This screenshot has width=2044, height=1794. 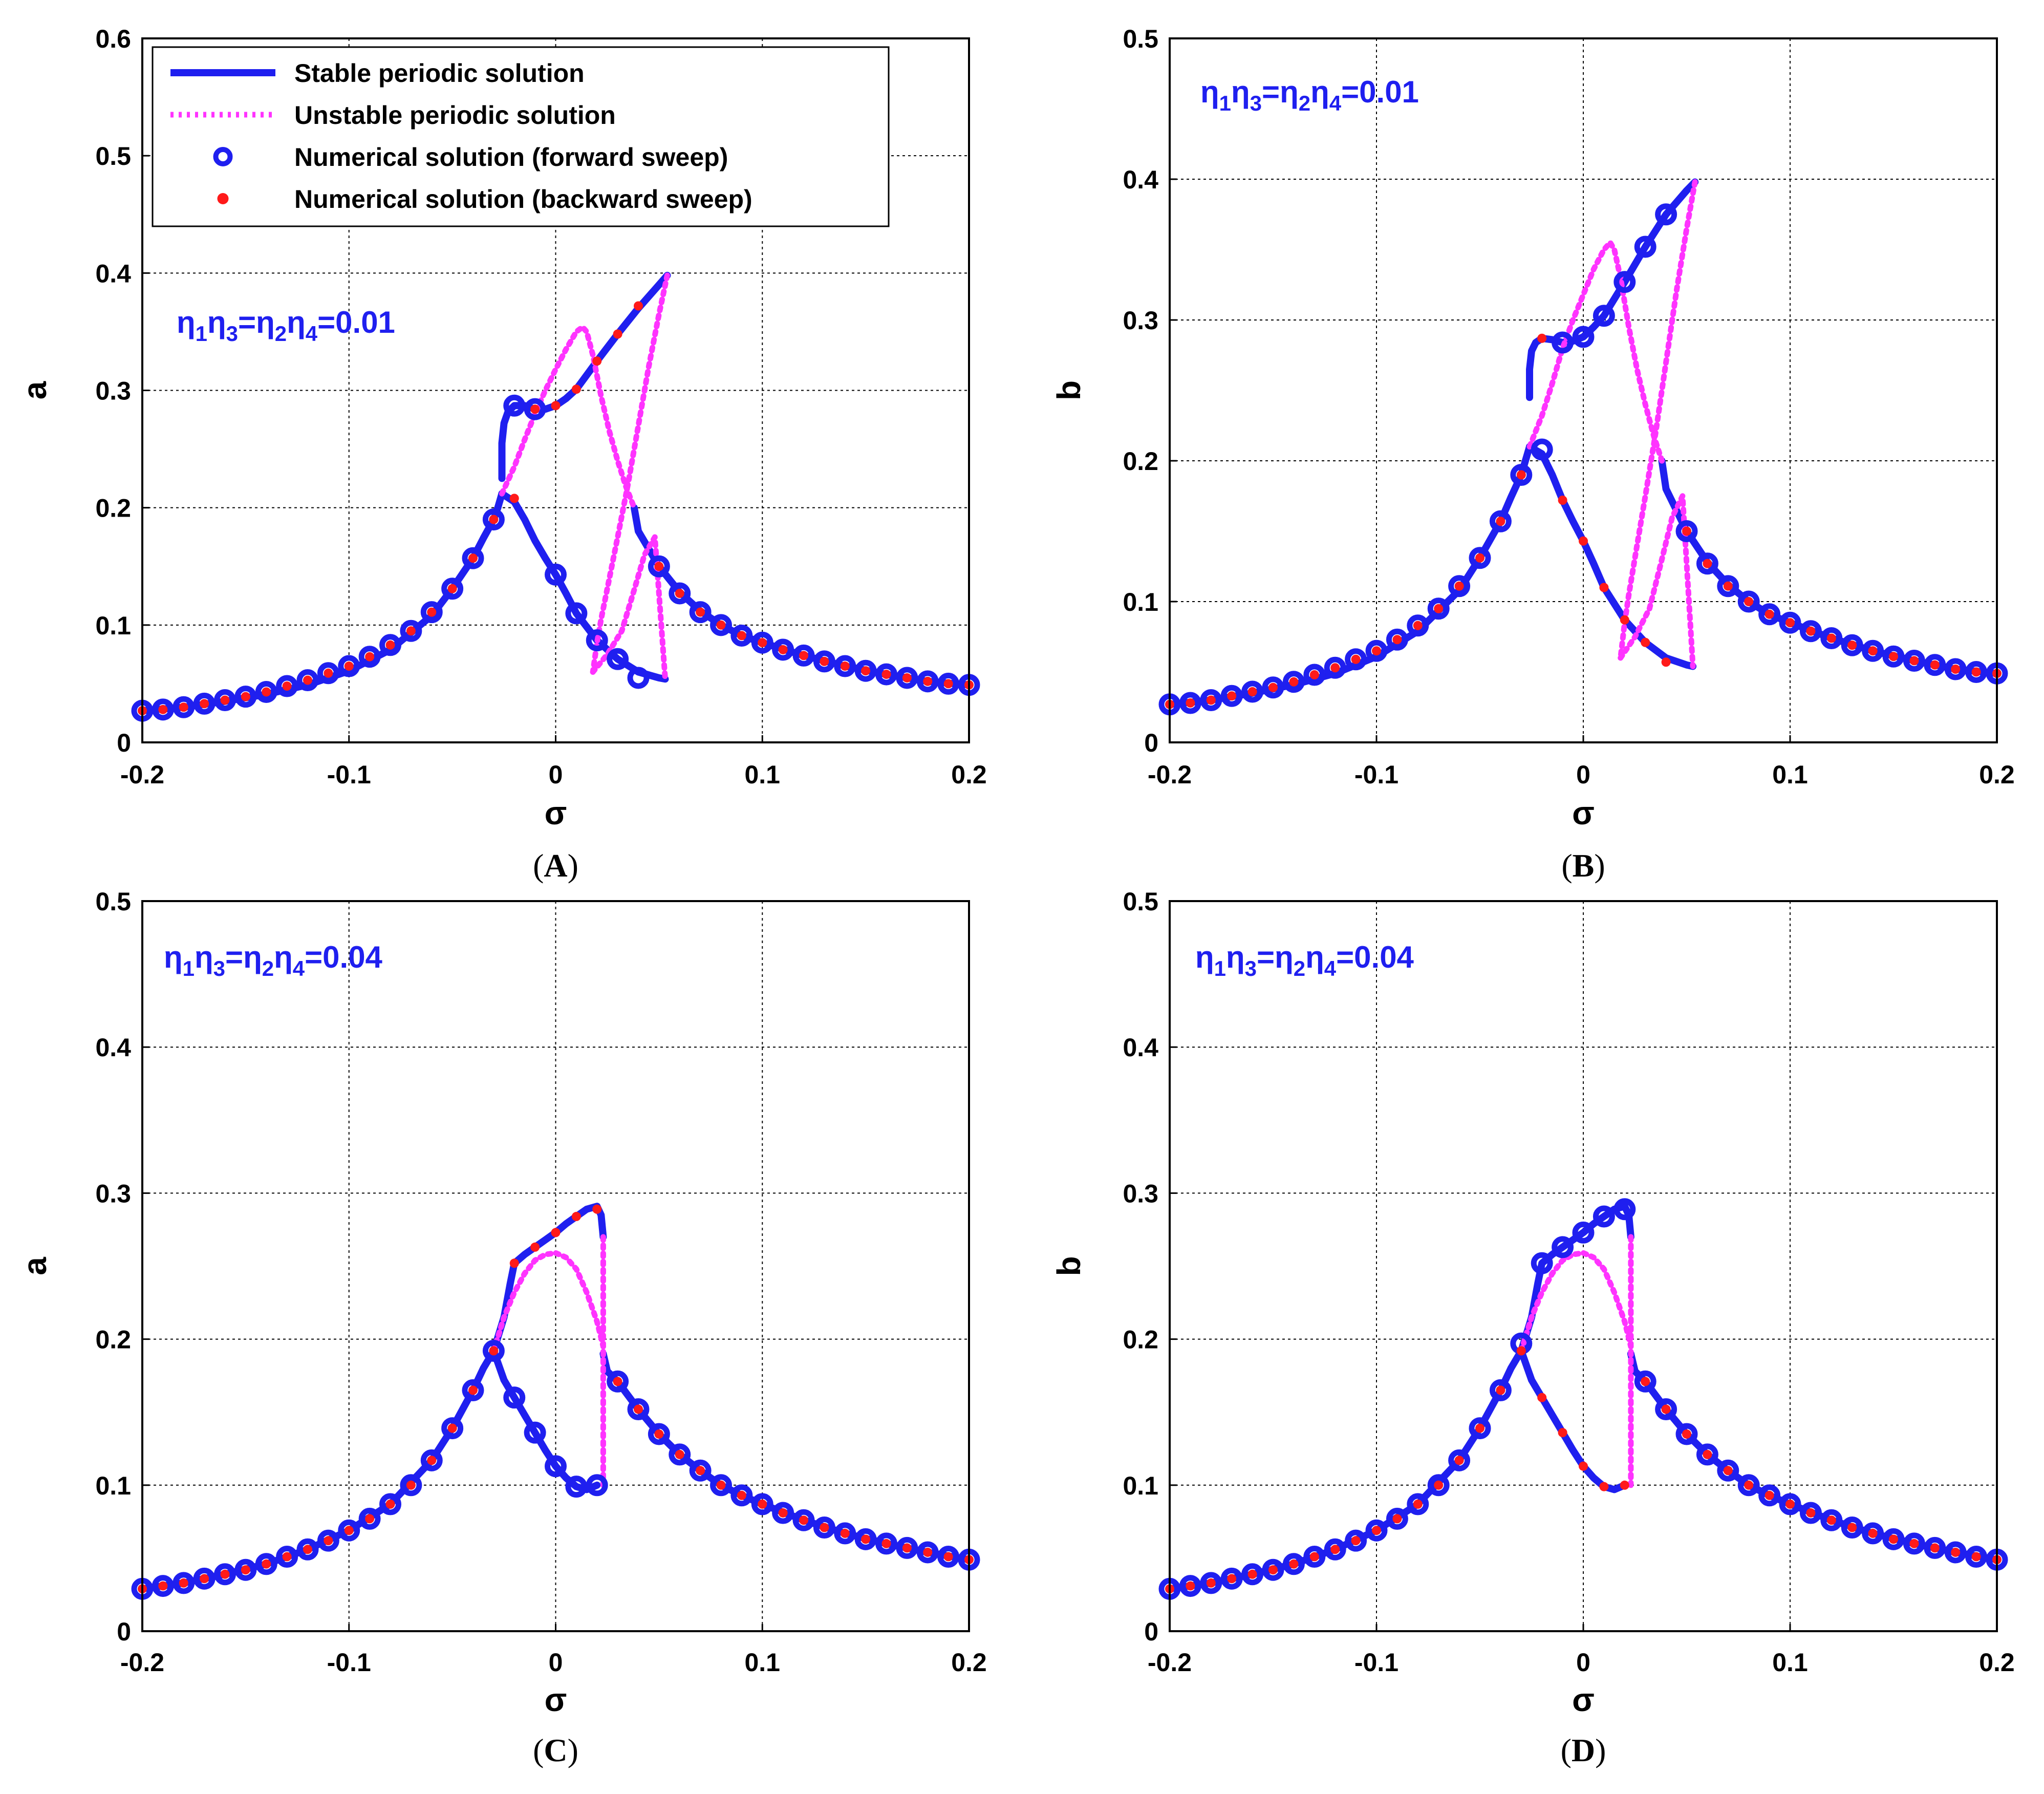 I want to click on x-axis-label: σ, so click(x=1583, y=1699).